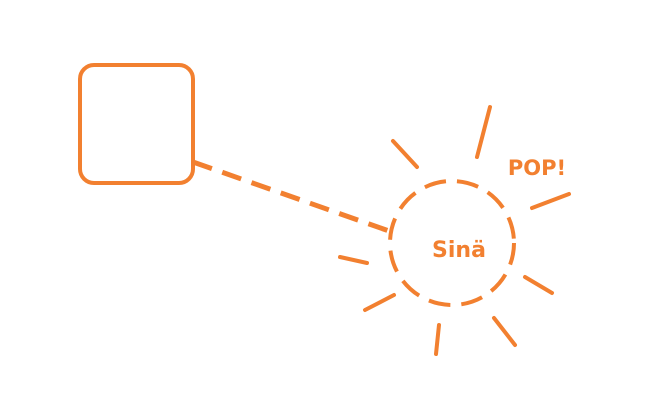 This screenshot has height=418, width=665. What do you see at coordinates (136, 124) in the screenshot?
I see `square-node` at bounding box center [136, 124].